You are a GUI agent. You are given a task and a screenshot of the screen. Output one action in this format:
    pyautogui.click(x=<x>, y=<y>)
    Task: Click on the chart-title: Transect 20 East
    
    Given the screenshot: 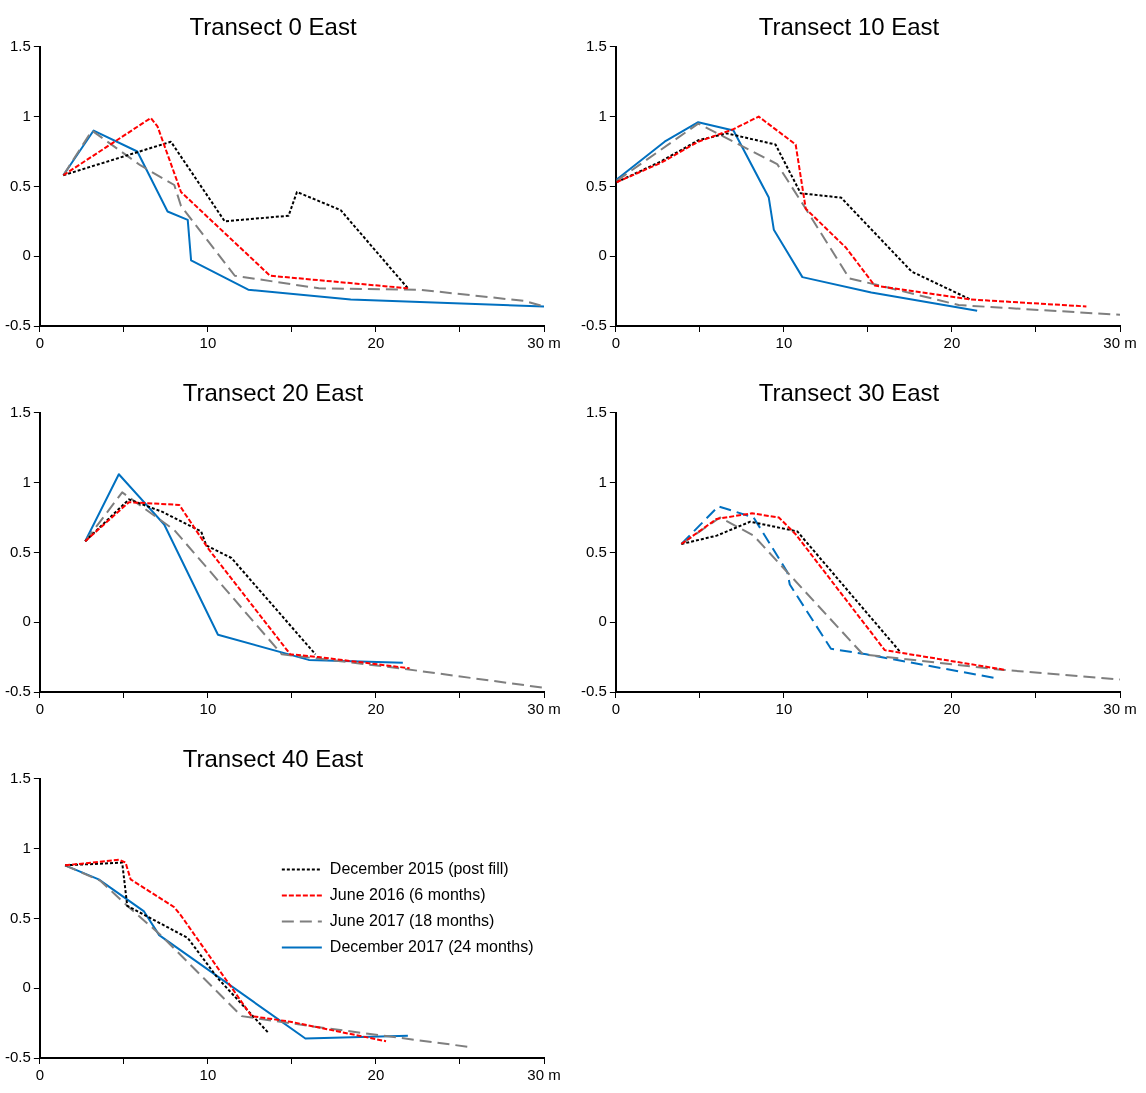 What is the action you would take?
    pyautogui.click(x=273, y=393)
    